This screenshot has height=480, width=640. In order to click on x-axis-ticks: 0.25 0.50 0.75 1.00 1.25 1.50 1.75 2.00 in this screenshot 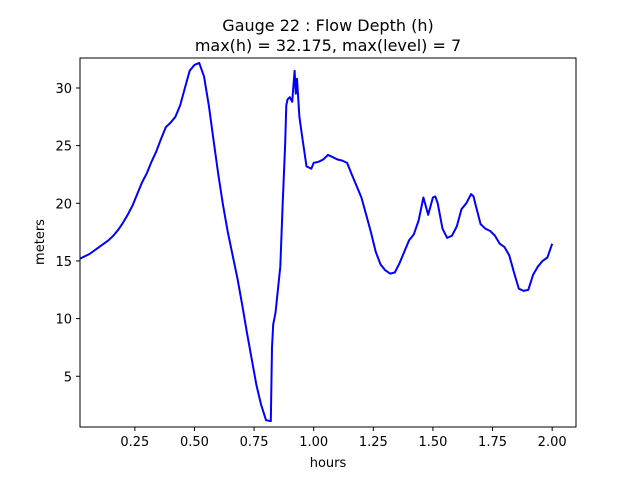, I will do `click(343, 438)`.